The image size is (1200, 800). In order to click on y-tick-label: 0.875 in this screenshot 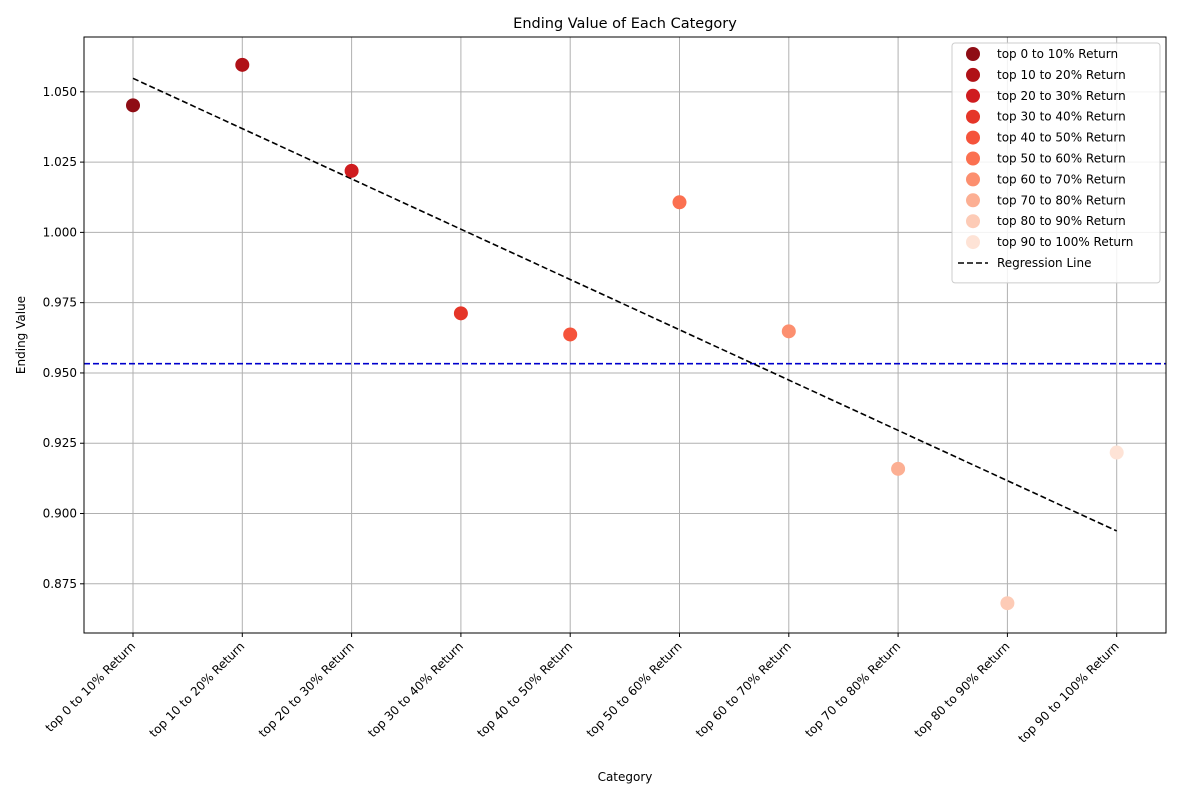, I will do `click(60, 584)`.